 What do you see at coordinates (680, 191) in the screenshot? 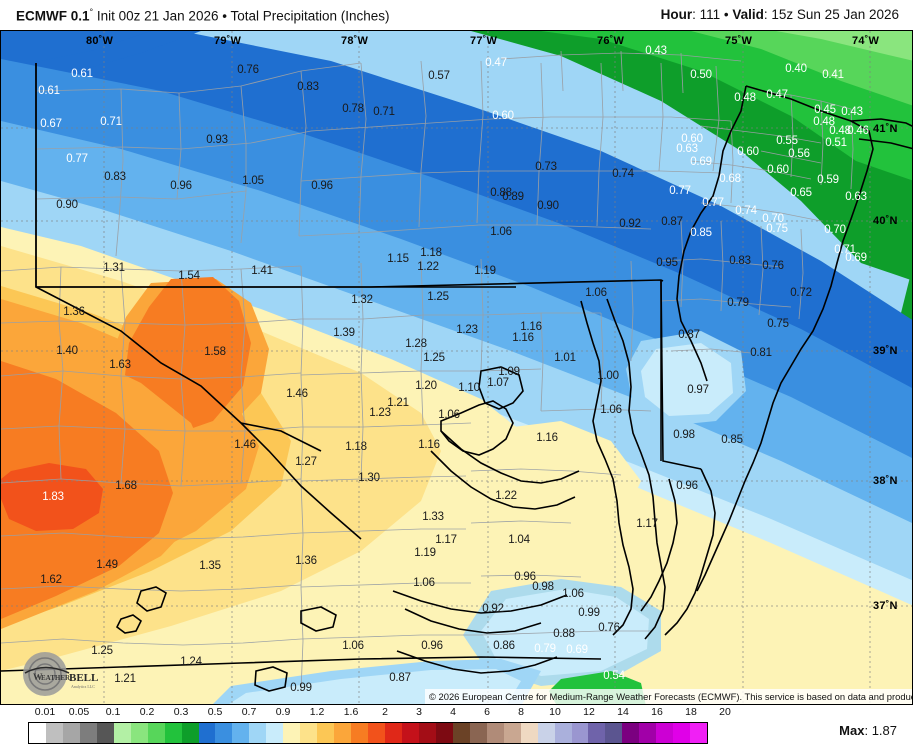
I see `precip-value: 0.77` at bounding box center [680, 191].